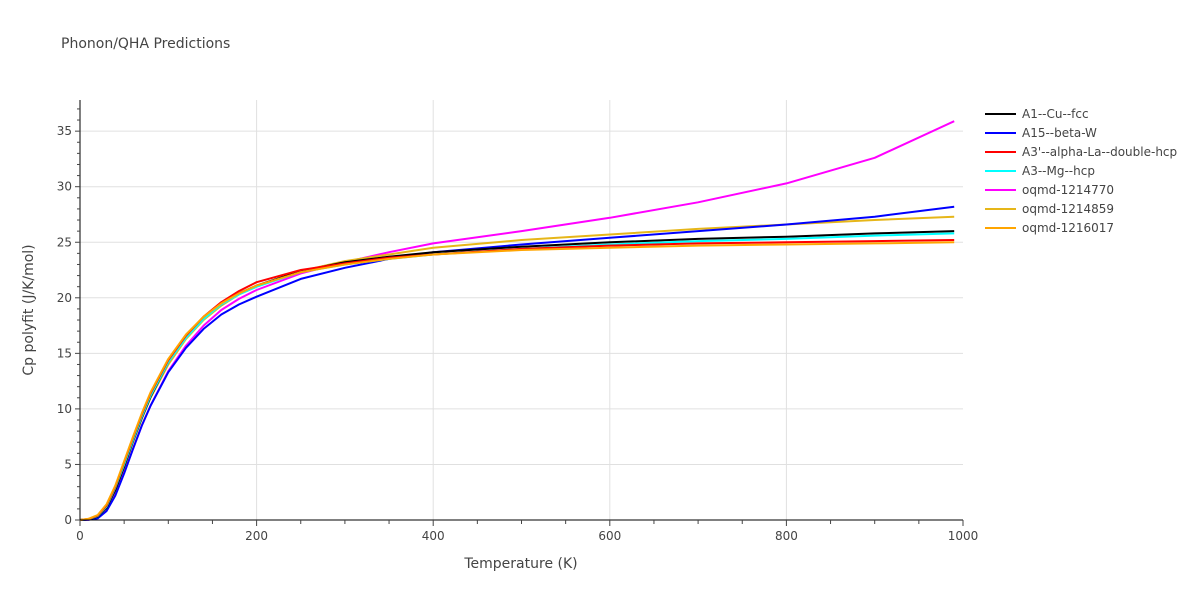 This screenshot has width=1200, height=600. What do you see at coordinates (786, 536) in the screenshot?
I see `x-tick-label: 800` at bounding box center [786, 536].